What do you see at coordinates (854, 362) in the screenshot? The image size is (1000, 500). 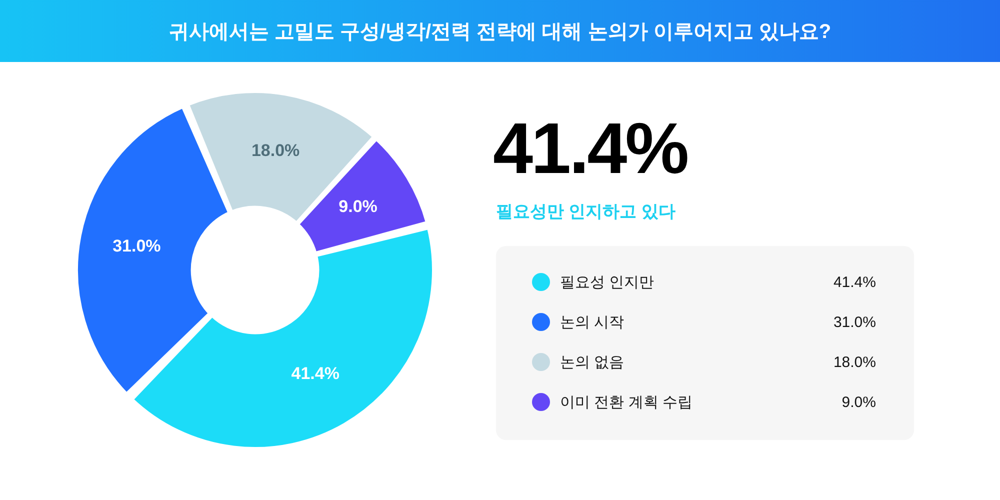 I see `text: 18.0%` at bounding box center [854, 362].